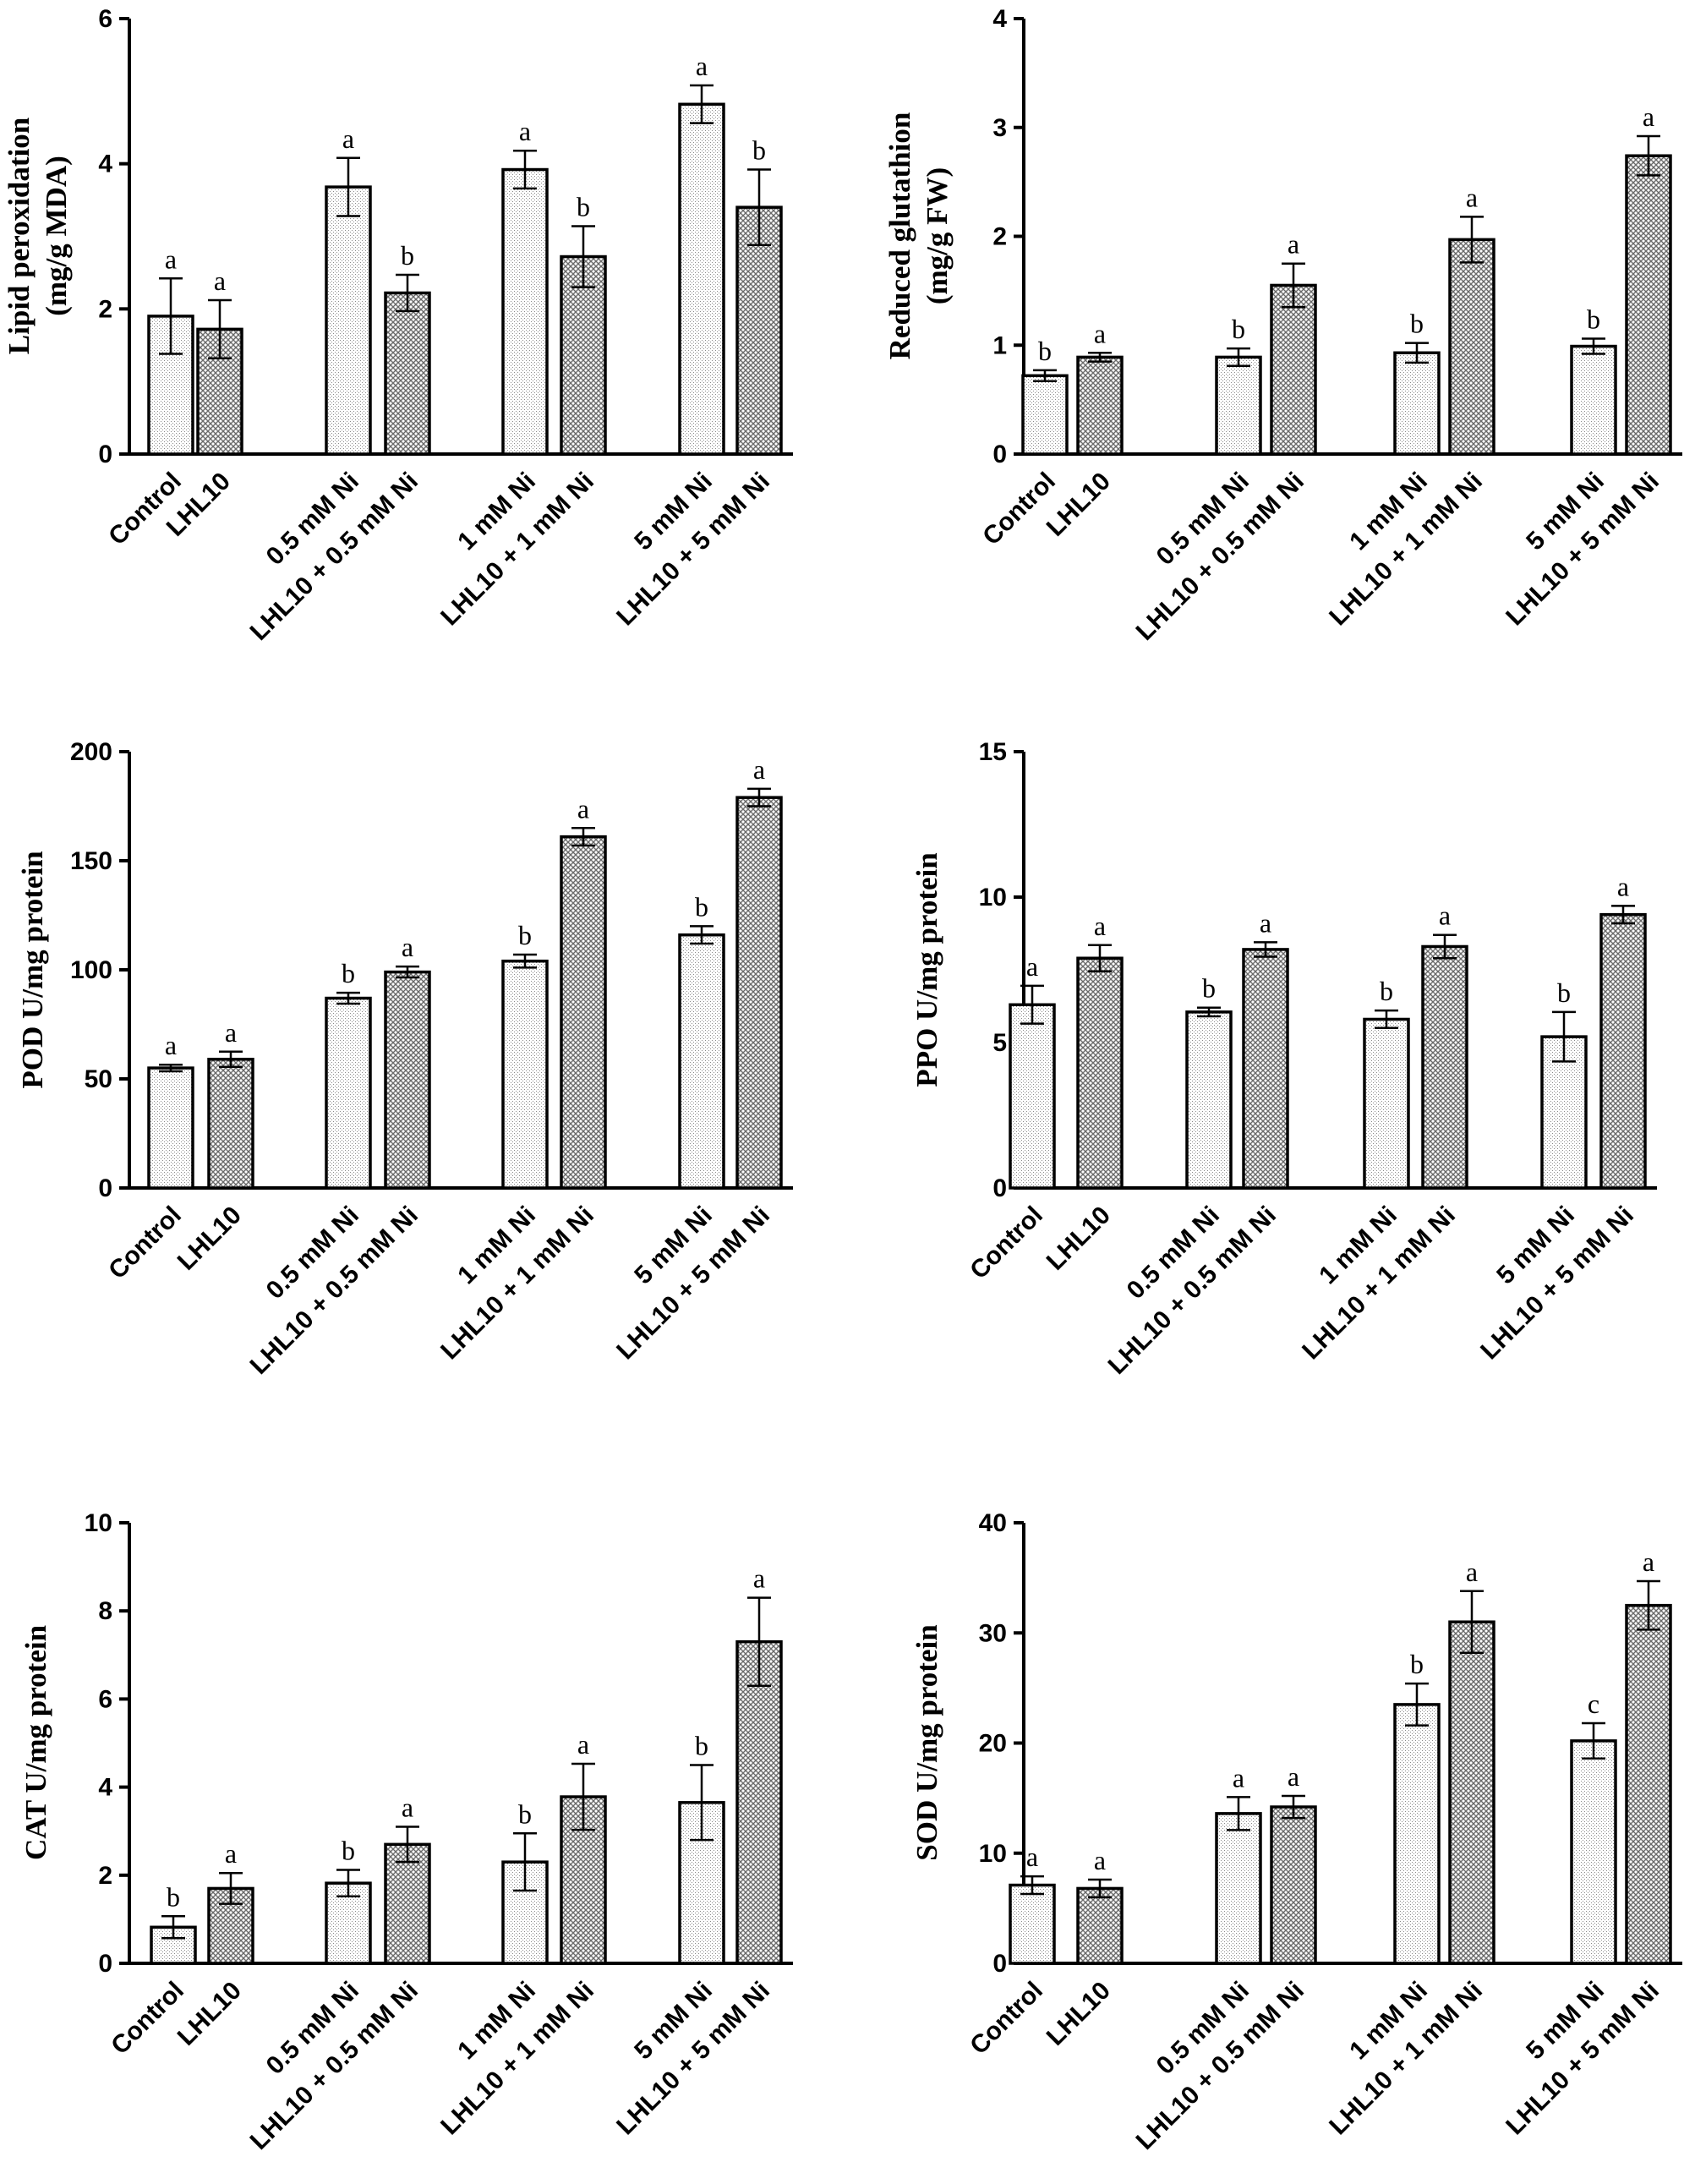 This screenshot has height=2184, width=1695. I want to click on y-tick-label: 2, so click(105, 1876).